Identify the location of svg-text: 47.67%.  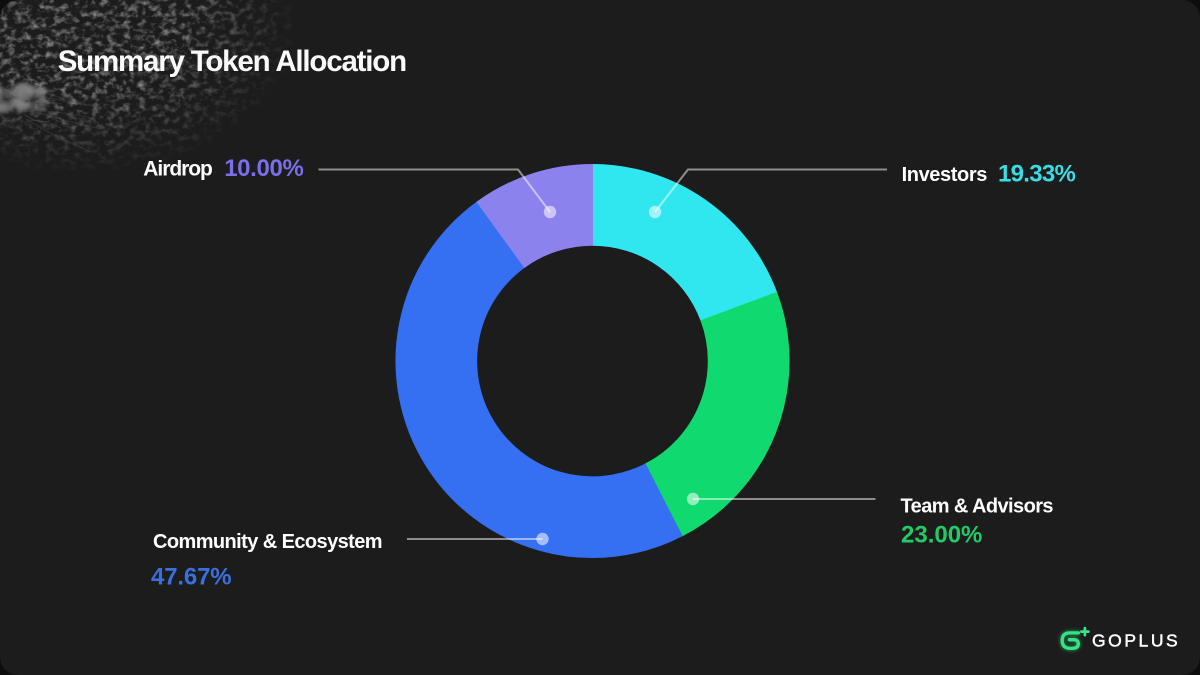
(191, 577).